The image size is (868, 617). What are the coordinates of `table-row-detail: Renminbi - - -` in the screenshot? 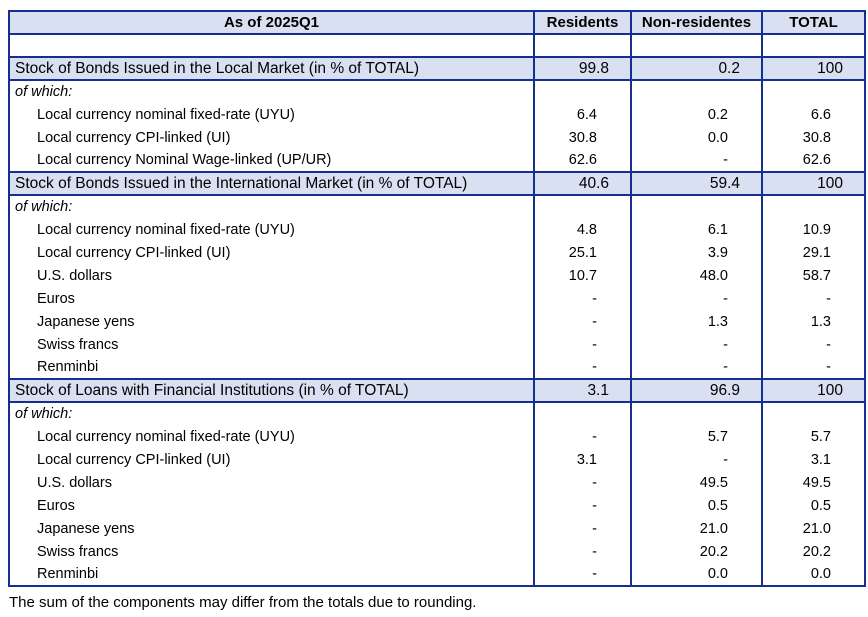 It's located at (437, 367).